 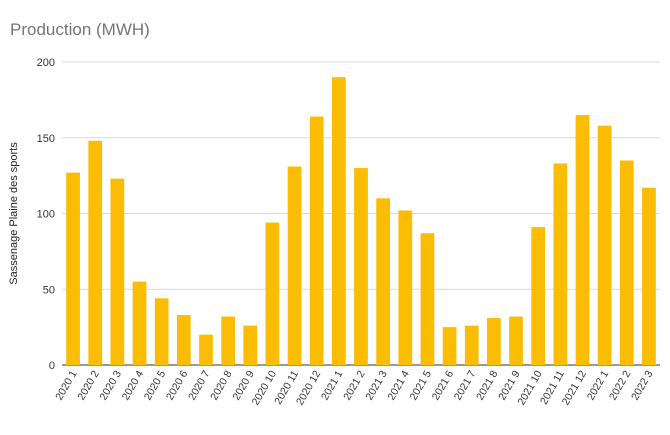 I want to click on y-tick-label: 100, so click(x=46, y=215).